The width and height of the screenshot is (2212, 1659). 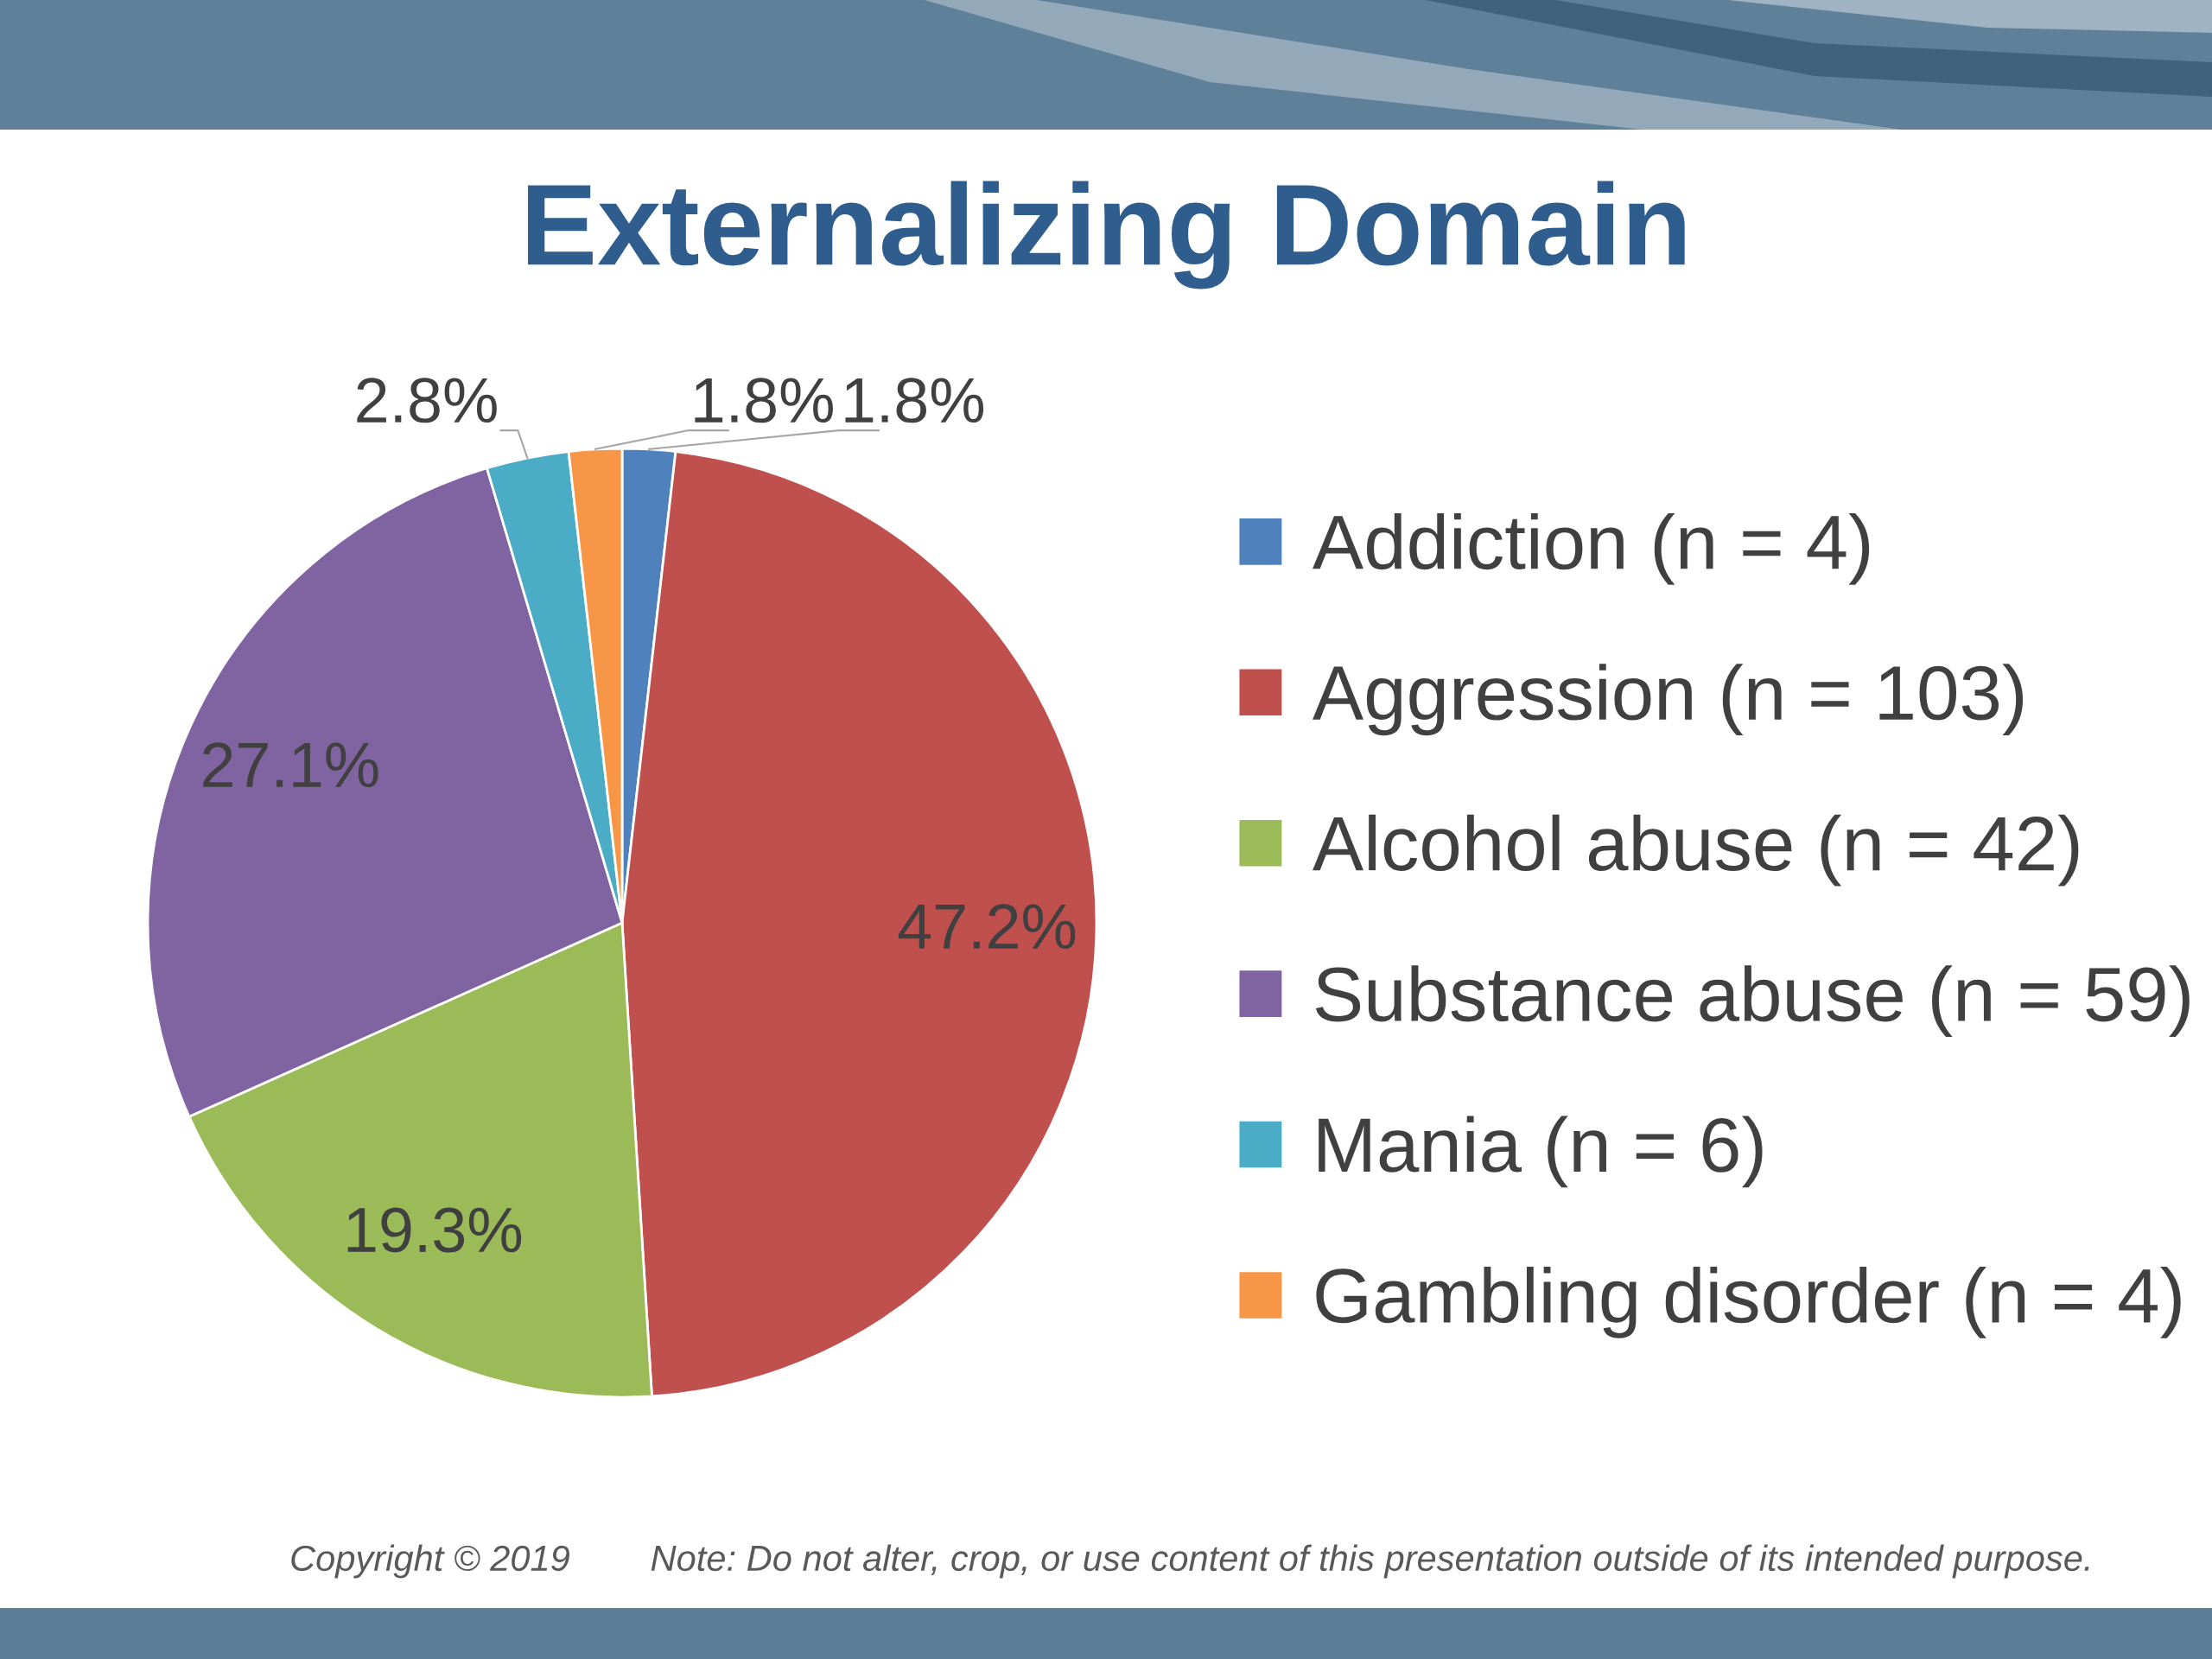 What do you see at coordinates (1106, 235) in the screenshot?
I see `chart-title: Externalizing Domain` at bounding box center [1106, 235].